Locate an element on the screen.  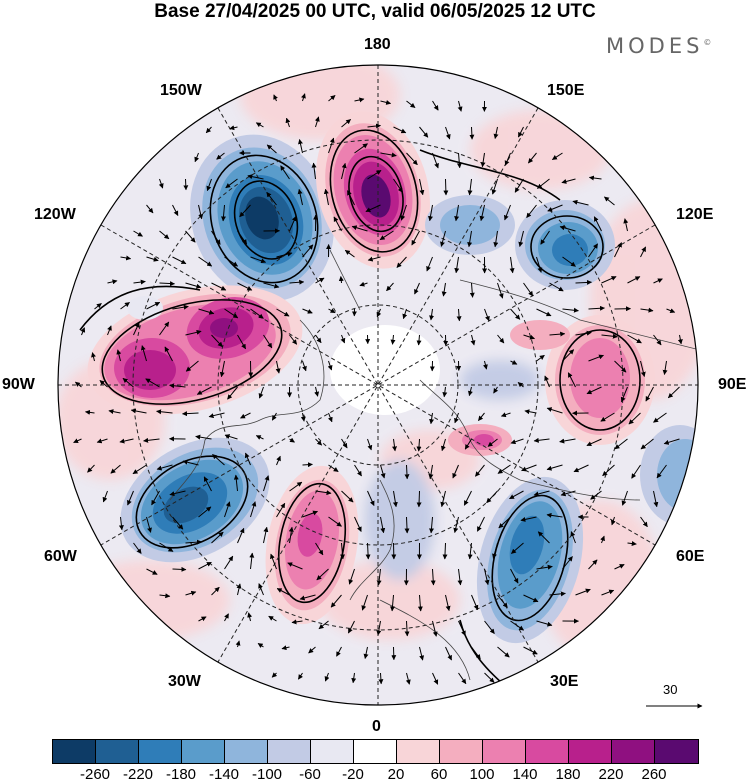
modes-logo: MODES© is located at coordinates (659, 46).